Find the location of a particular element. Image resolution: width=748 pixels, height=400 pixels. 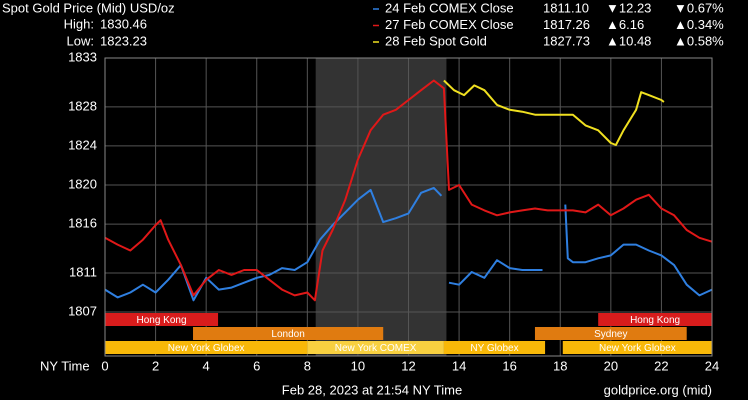

x-tick-label: 8 is located at coordinates (307, 365).